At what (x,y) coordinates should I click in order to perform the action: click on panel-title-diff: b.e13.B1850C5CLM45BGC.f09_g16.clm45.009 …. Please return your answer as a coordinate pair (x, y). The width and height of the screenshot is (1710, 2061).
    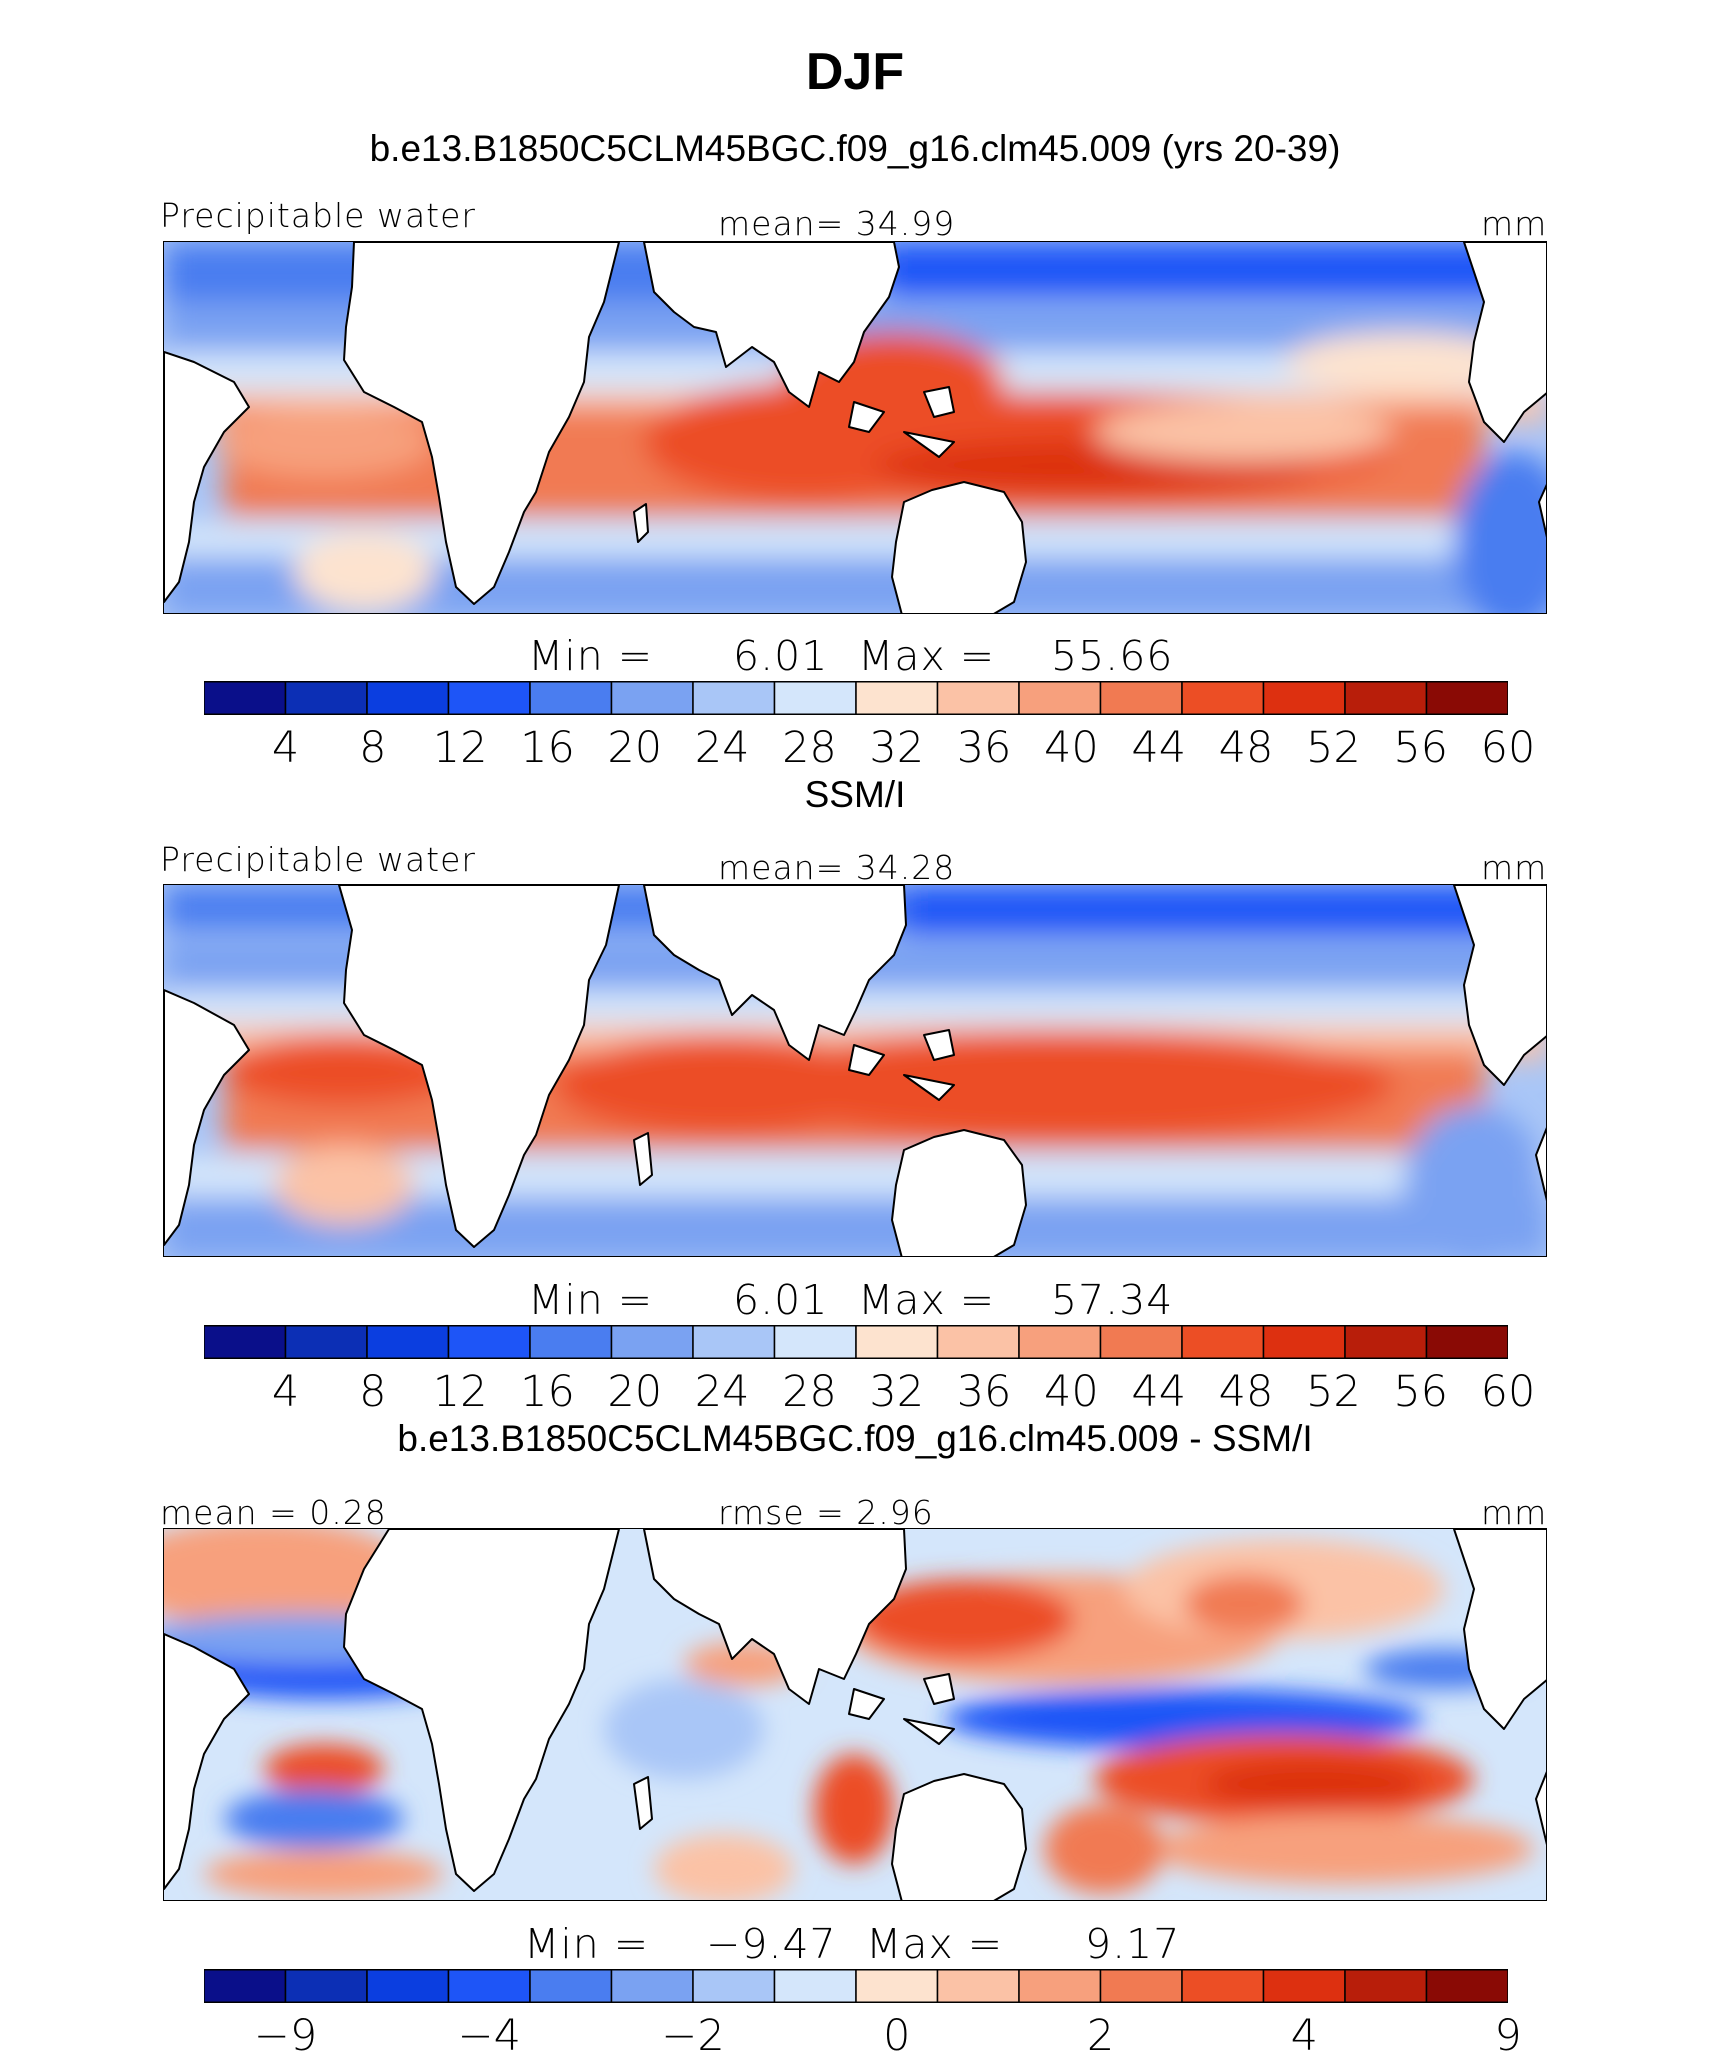
    Looking at the image, I should click on (855, 1438).